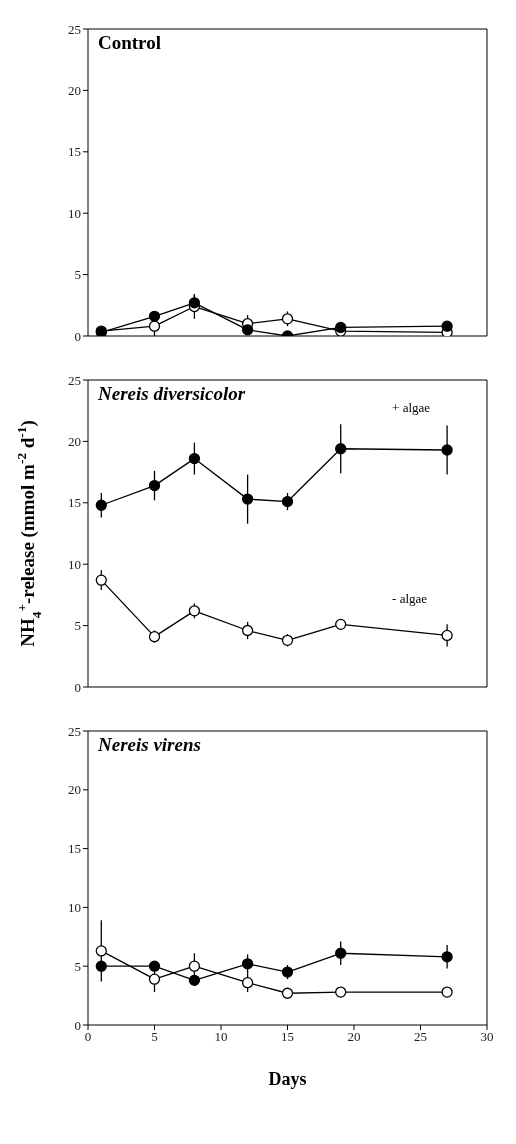 The width and height of the screenshot is (516, 1144). Describe the element at coordinates (172, 394) in the screenshot. I see `chart-title: Nereis diversicolor` at that location.